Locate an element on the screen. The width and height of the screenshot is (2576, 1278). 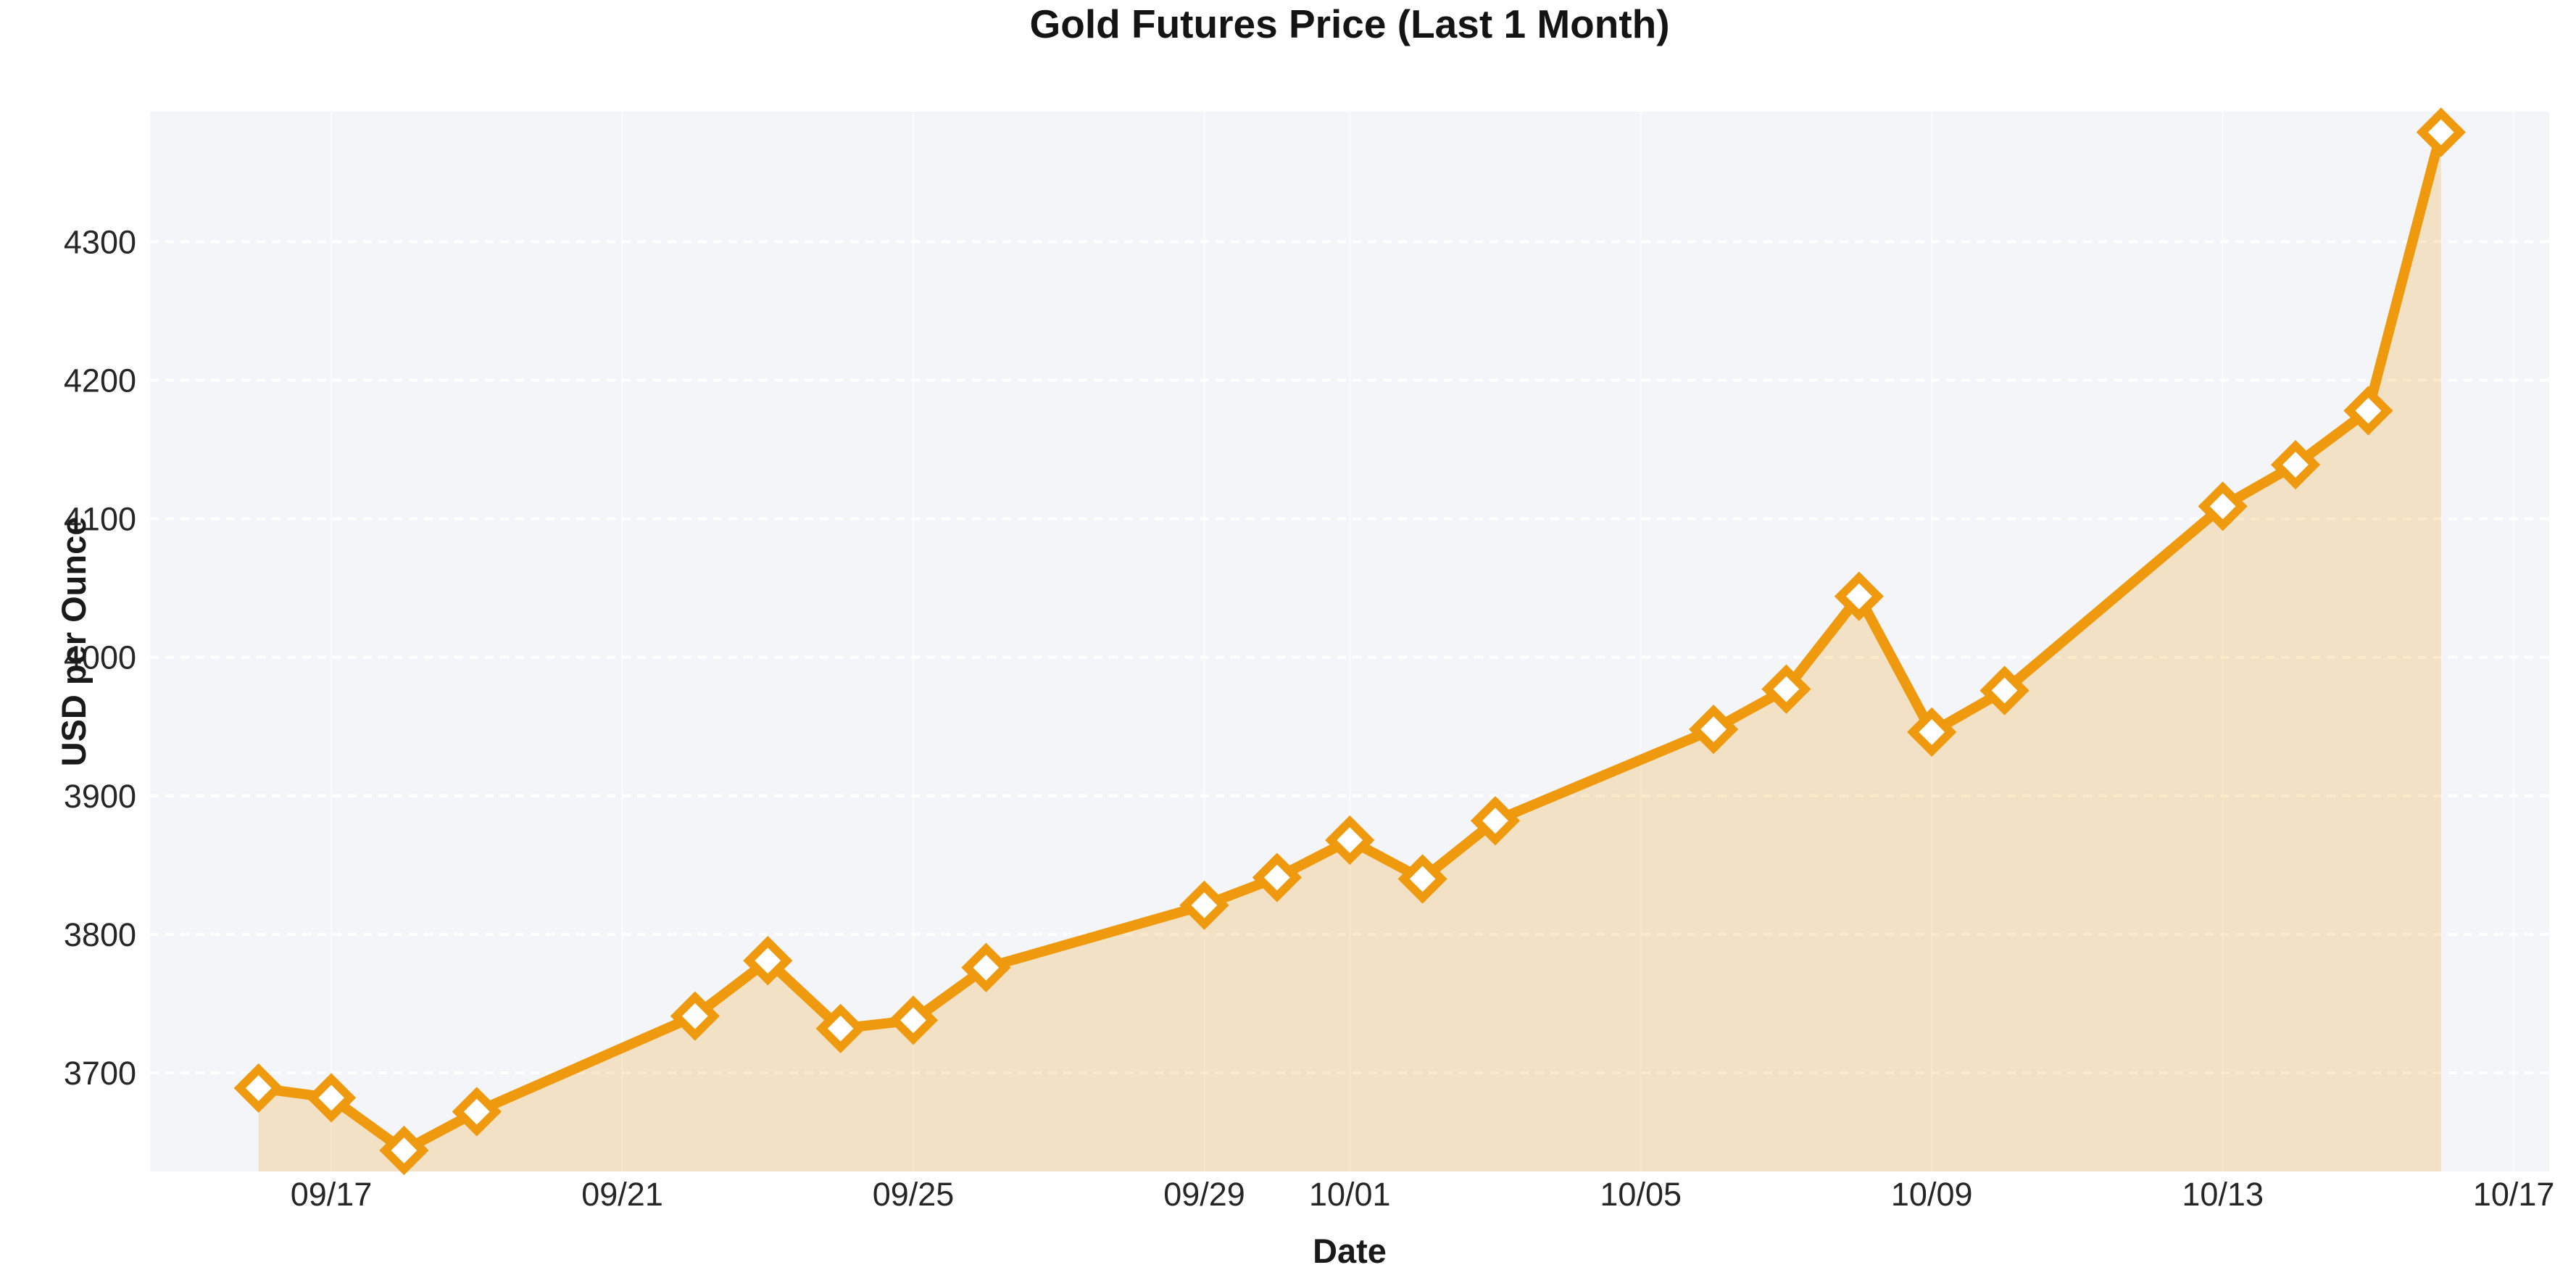
data-point-marker-09/16 is located at coordinates (258, 1088).